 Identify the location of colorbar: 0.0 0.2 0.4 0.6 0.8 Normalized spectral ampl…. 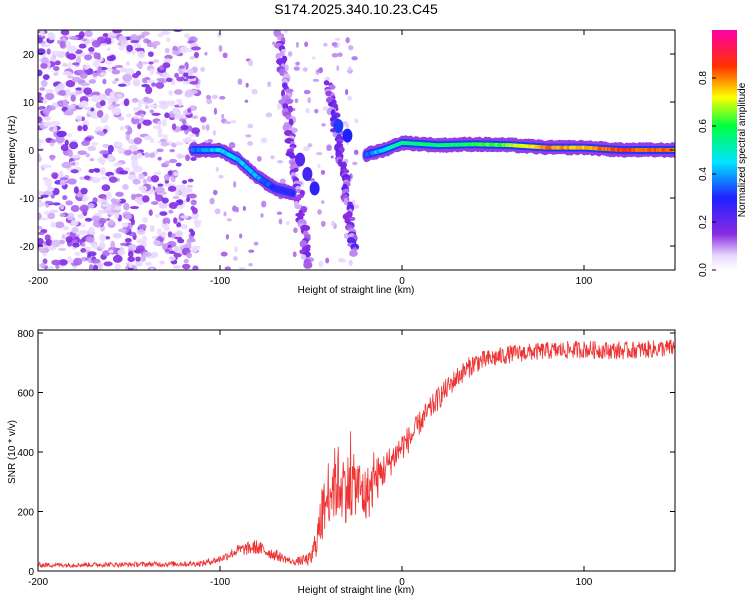
(723, 153).